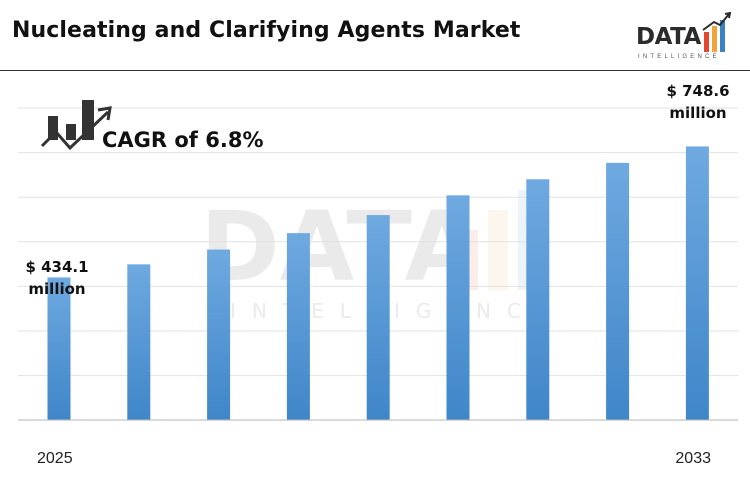  Describe the element at coordinates (76, 125) in the screenshot. I see `growth-chart-icon` at that location.